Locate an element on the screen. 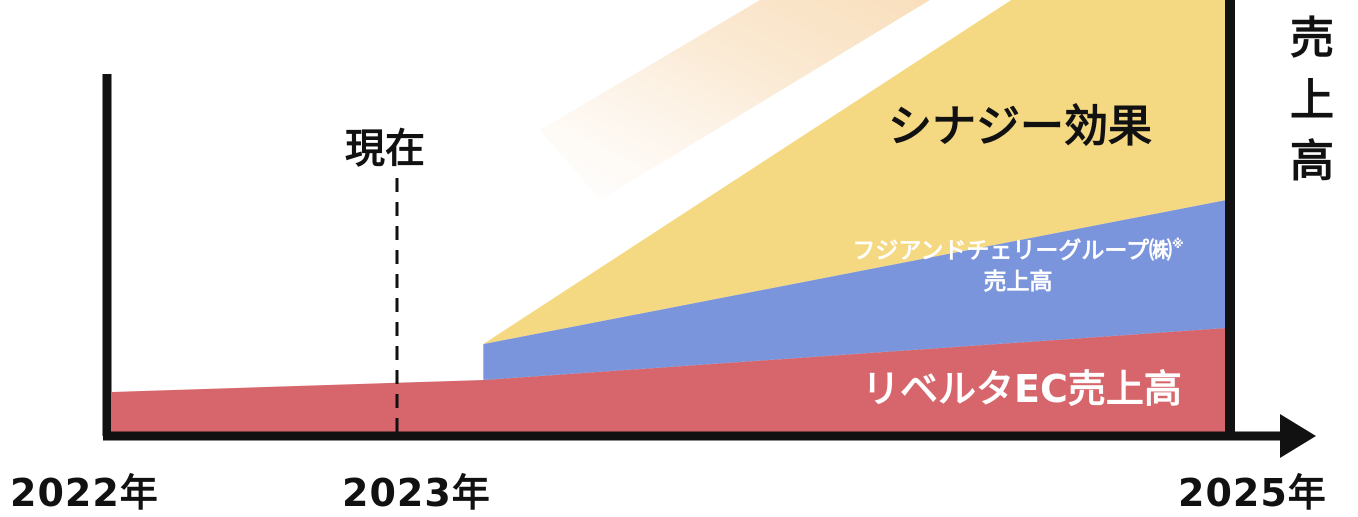 The image size is (1358, 517). x-tick-2023: 2023年 is located at coordinates (416, 493).